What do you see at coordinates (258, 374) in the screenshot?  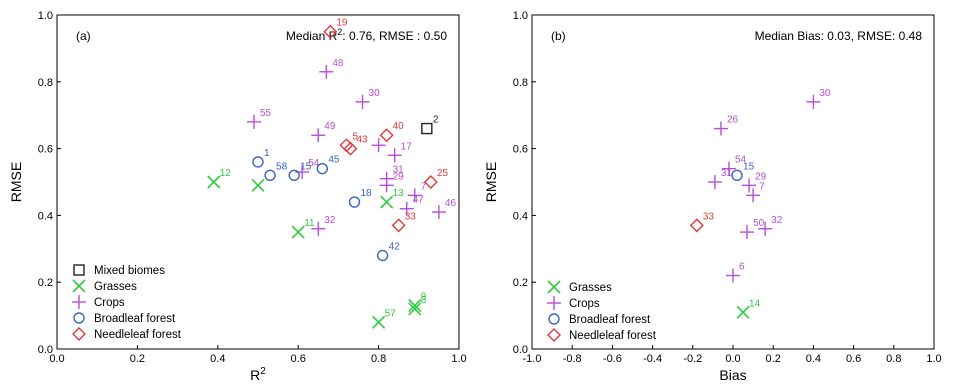 I see `x-axis-label: R2` at bounding box center [258, 374].